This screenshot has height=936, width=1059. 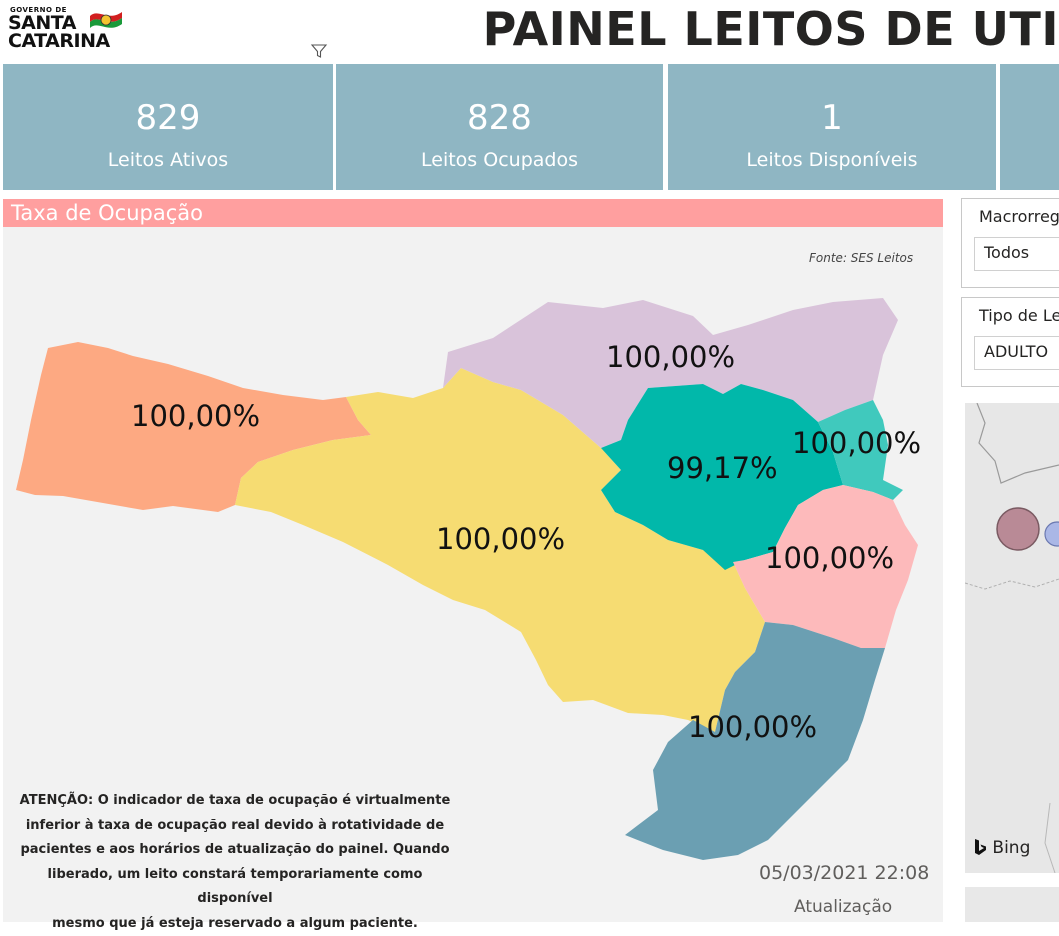 I want to click on slicer-macrorregiao: Macrorregião Todos, so click(x=1010, y=243).